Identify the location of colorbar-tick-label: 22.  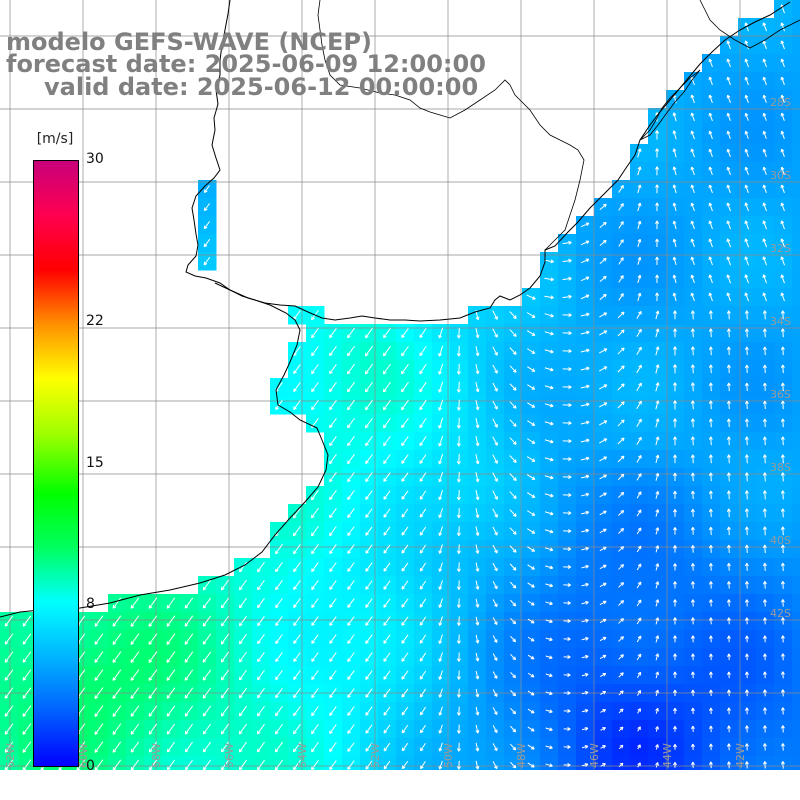
(95, 320).